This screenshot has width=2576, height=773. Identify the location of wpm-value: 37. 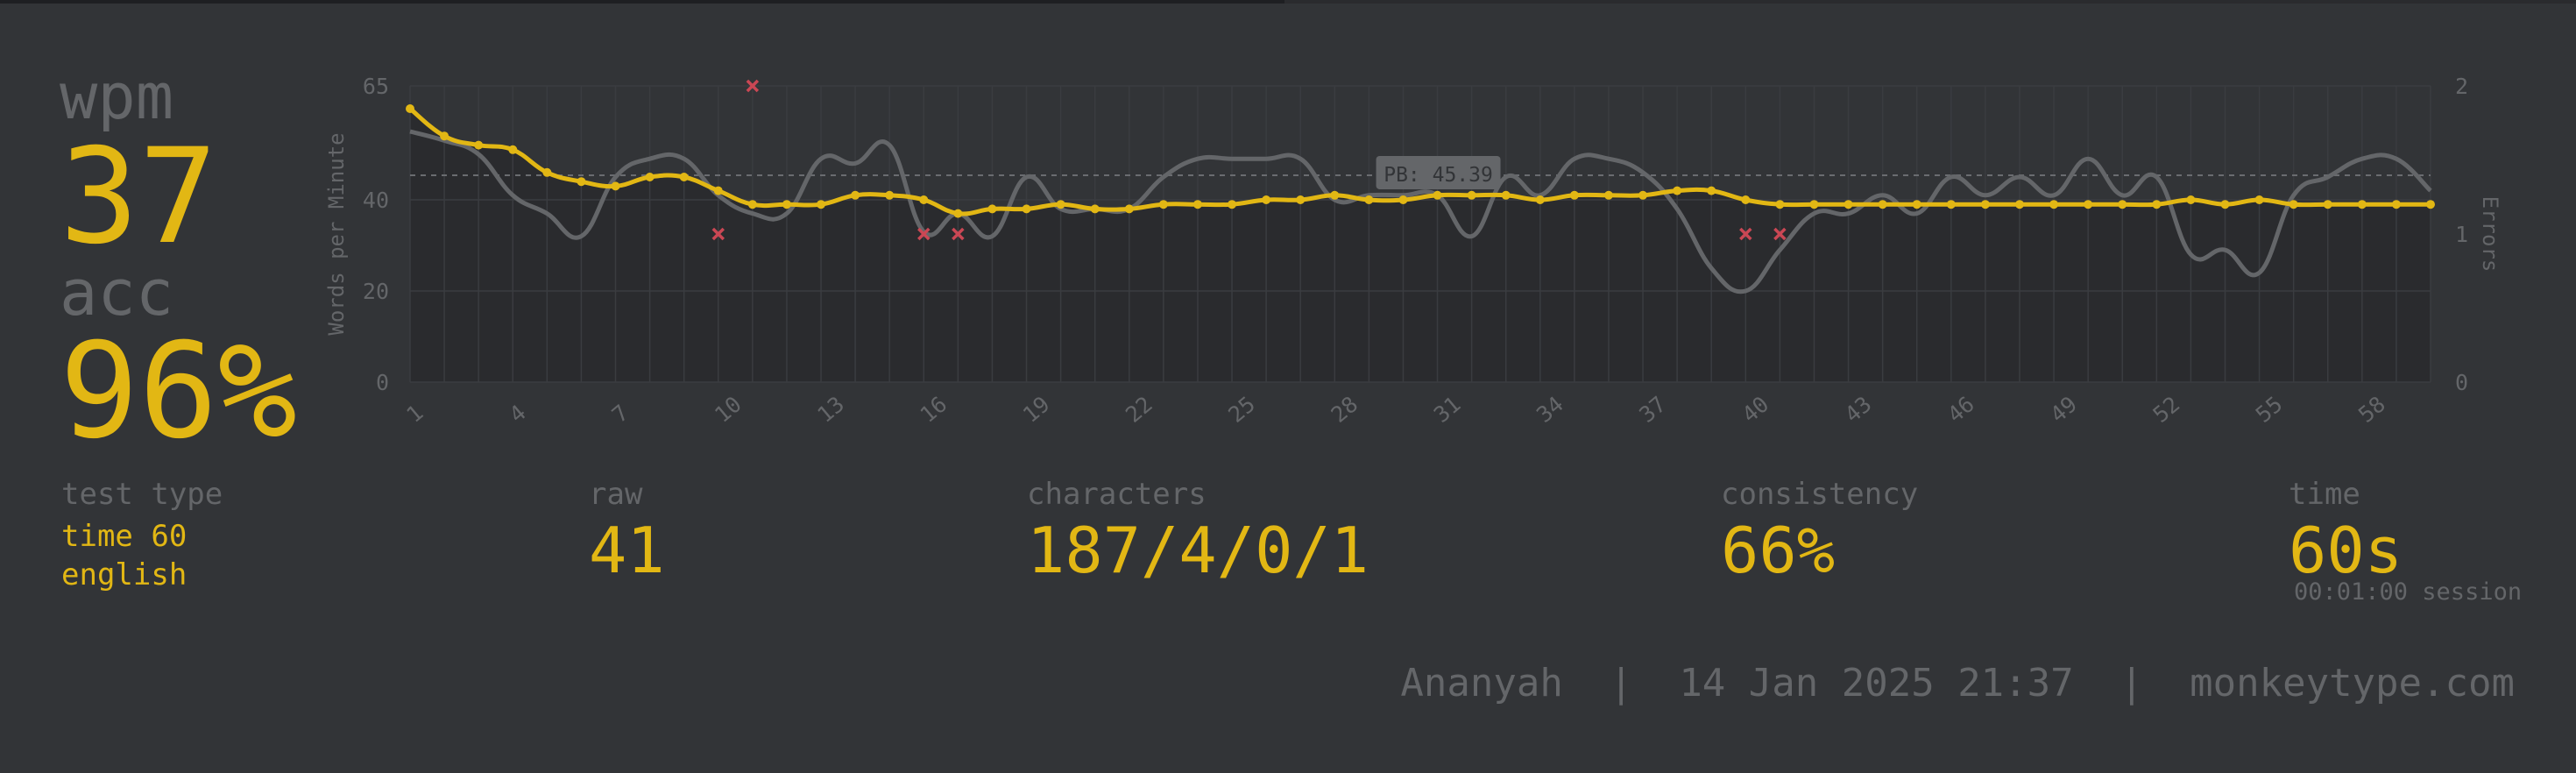
(139, 197).